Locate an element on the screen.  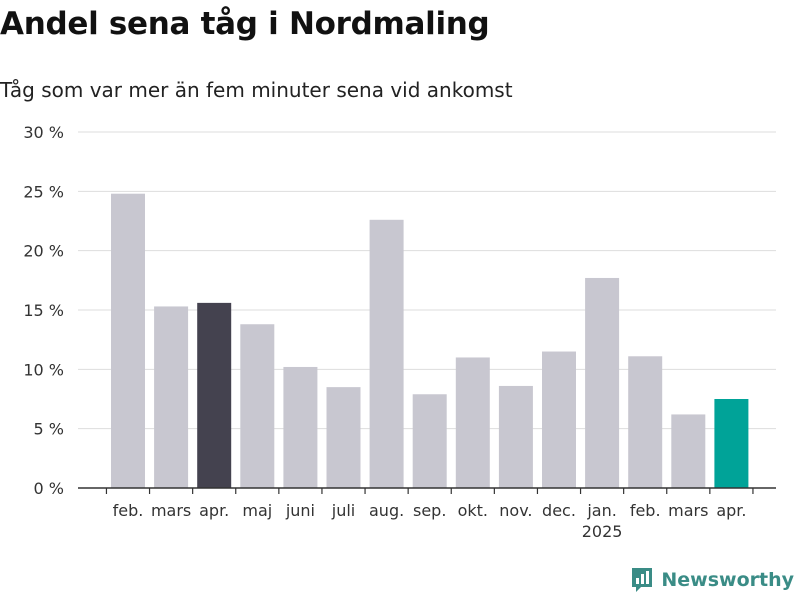
x-year-label: 2025 is located at coordinates (602, 531).